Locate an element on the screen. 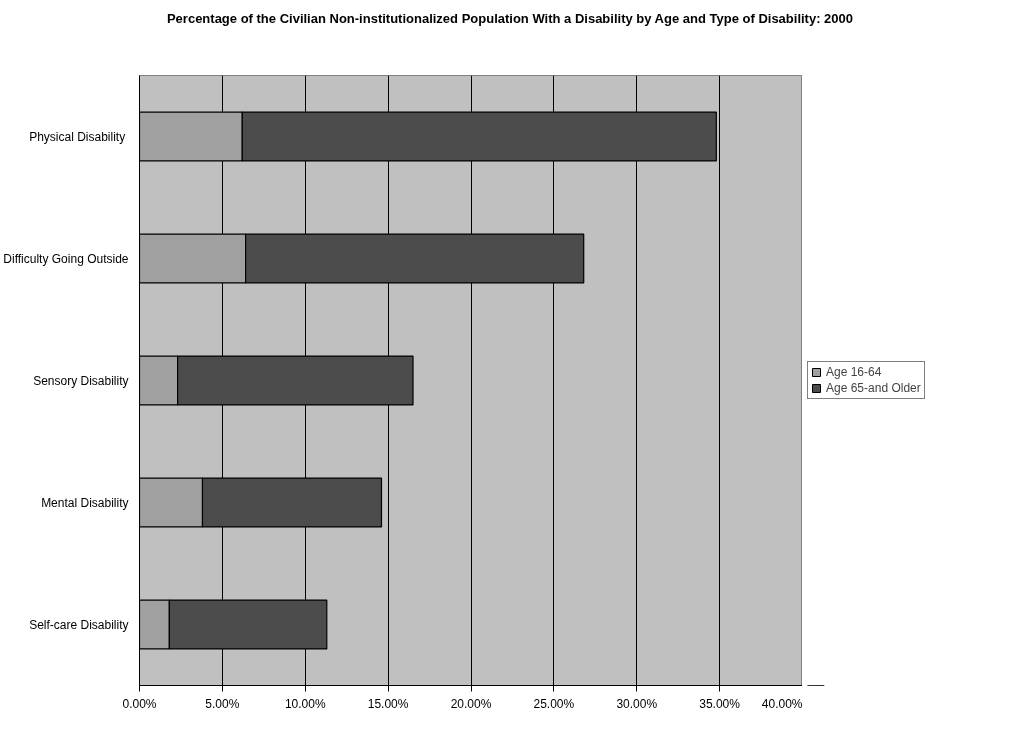 This screenshot has width=1026, height=734. legend-label: Age 65-and Older is located at coordinates (873, 388).